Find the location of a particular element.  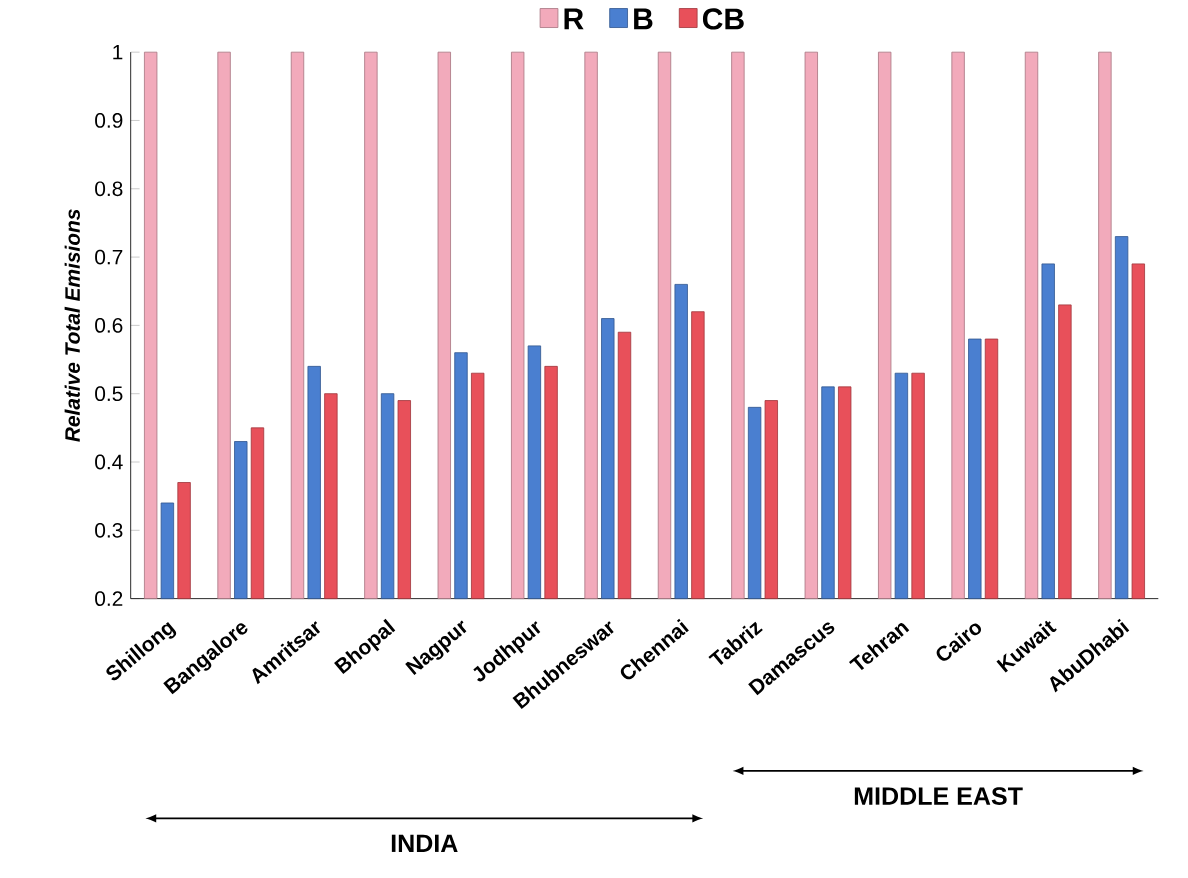

y-tick-label: 0.7 is located at coordinates (109, 257).